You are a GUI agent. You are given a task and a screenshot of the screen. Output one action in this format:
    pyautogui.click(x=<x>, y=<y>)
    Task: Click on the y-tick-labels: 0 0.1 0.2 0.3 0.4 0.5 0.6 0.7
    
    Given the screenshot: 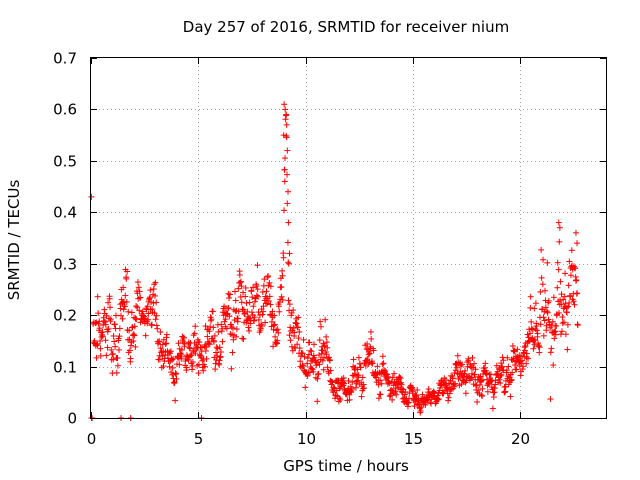 What is the action you would take?
    pyautogui.click(x=65, y=239)
    